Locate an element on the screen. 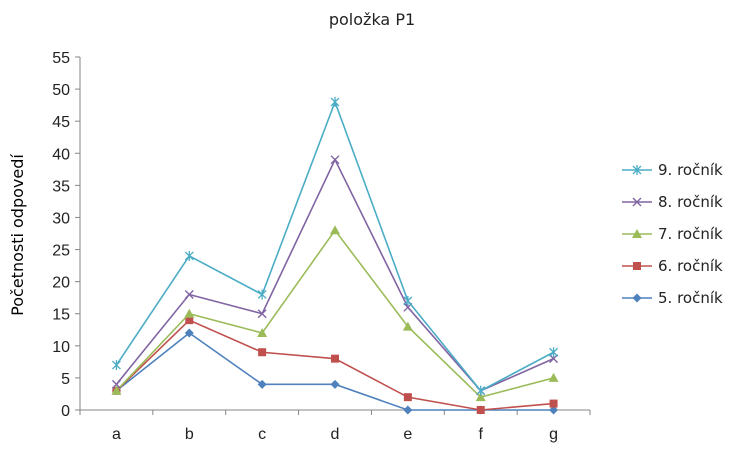 Image resolution: width=751 pixels, height=450 pixels. series-6-rocnik is located at coordinates (335, 365).